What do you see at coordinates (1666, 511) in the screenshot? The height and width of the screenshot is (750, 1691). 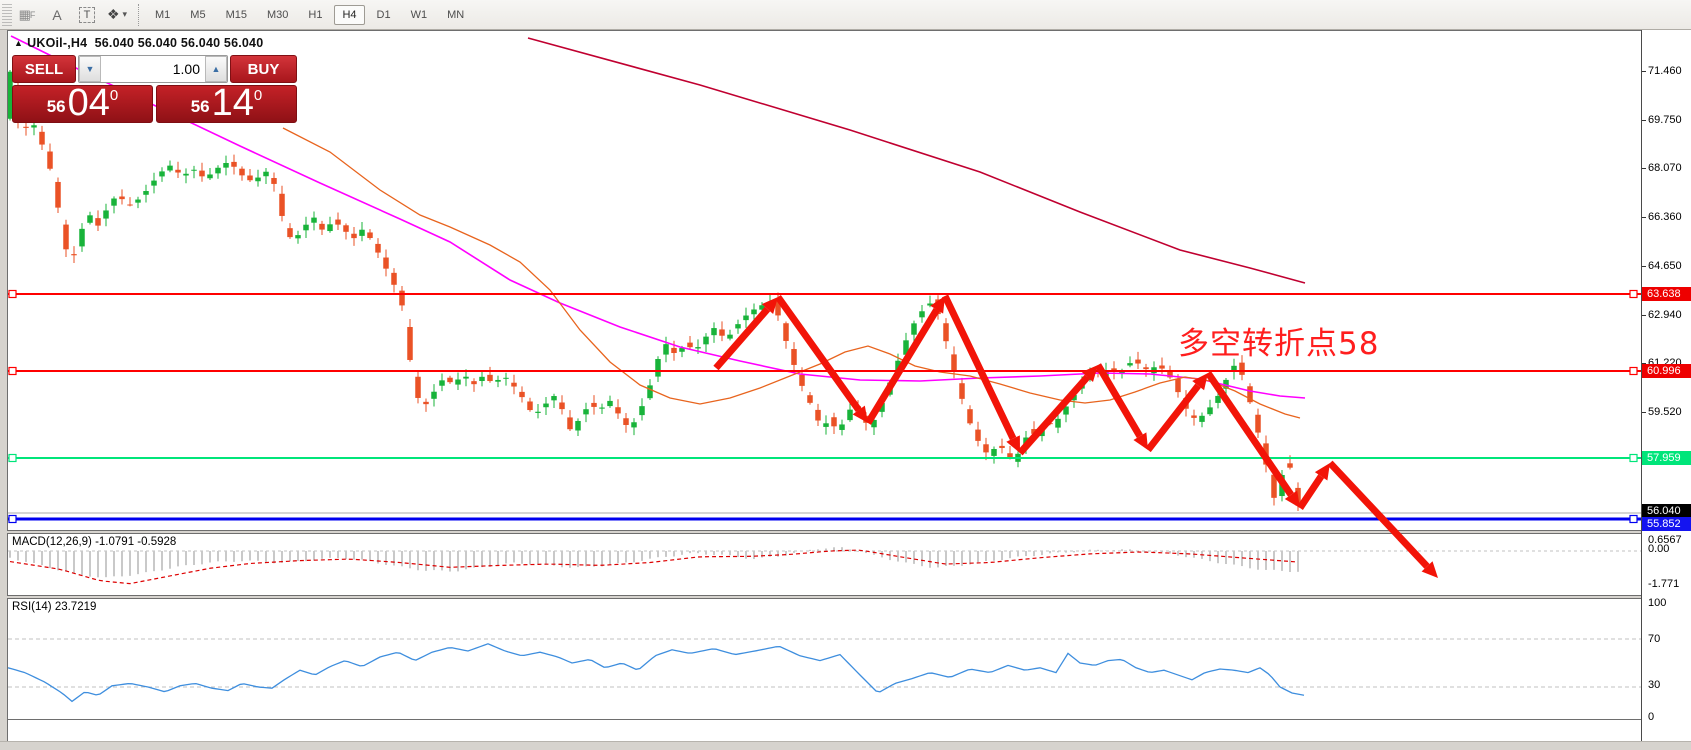 I see `price-badge: 56.040` at bounding box center [1666, 511].